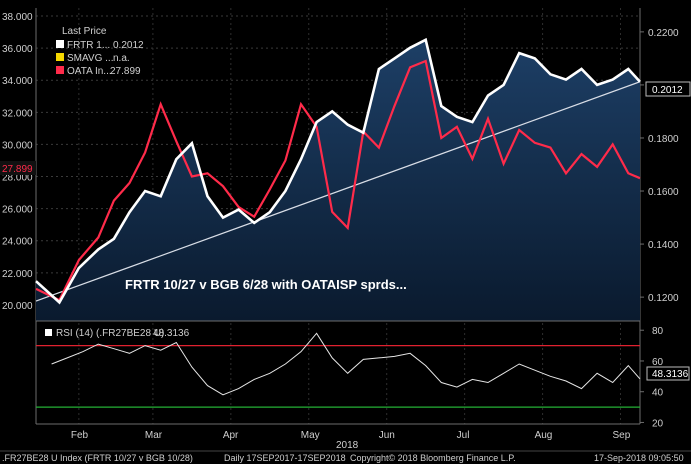 The image size is (691, 464). I want to click on rsi-legend-label: RSI (14) (.FR27BE28 U), so click(110, 333).